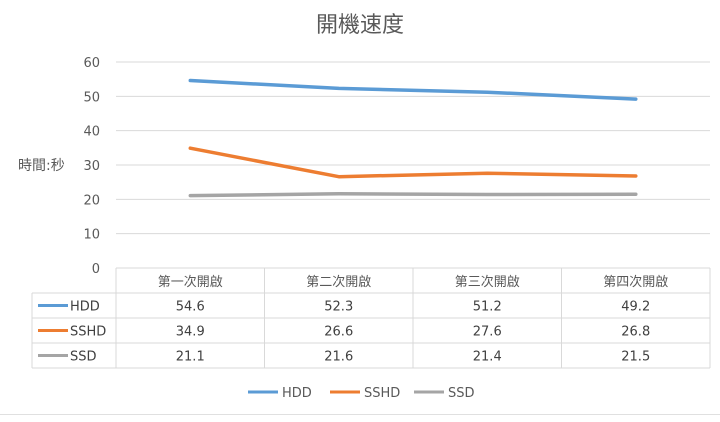 This screenshot has width=720, height=422. What do you see at coordinates (91, 63) in the screenshot?
I see `y-tick-label: 60` at bounding box center [91, 63].